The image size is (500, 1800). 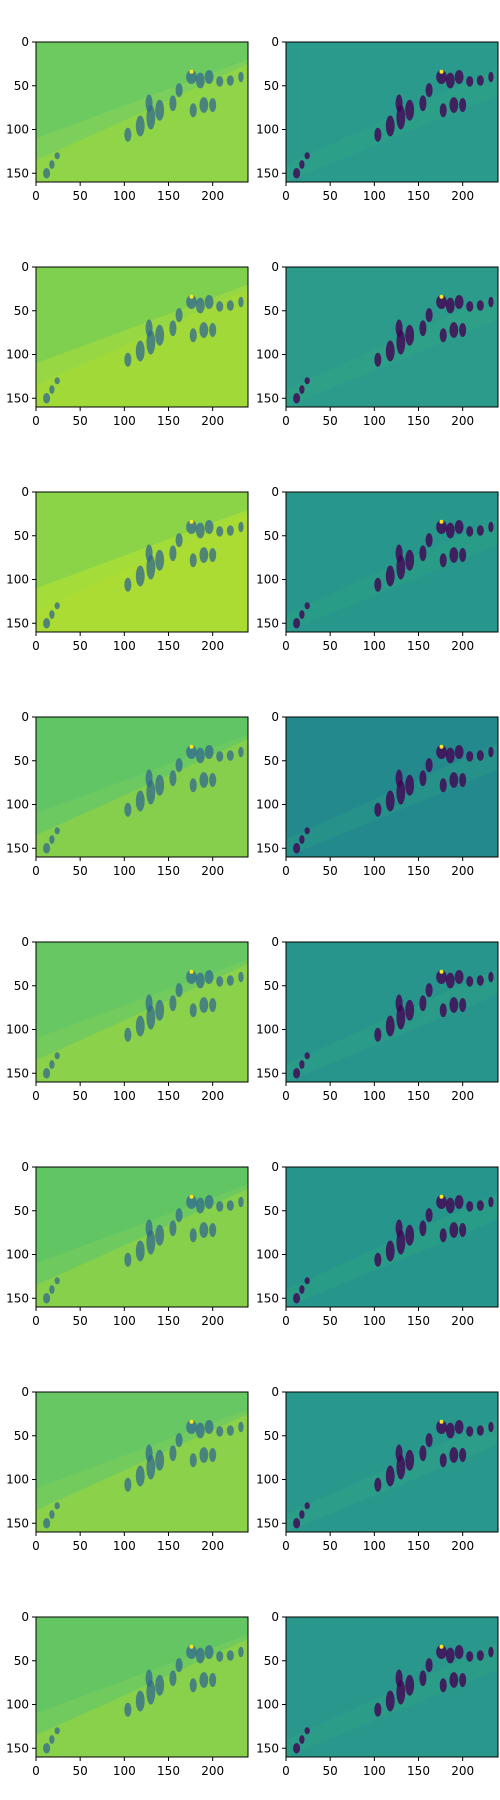 What do you see at coordinates (127, 569) in the screenshot?
I see `panel-r3-c1: 0 50 100 150 200 0 50 100 150` at bounding box center [127, 569].